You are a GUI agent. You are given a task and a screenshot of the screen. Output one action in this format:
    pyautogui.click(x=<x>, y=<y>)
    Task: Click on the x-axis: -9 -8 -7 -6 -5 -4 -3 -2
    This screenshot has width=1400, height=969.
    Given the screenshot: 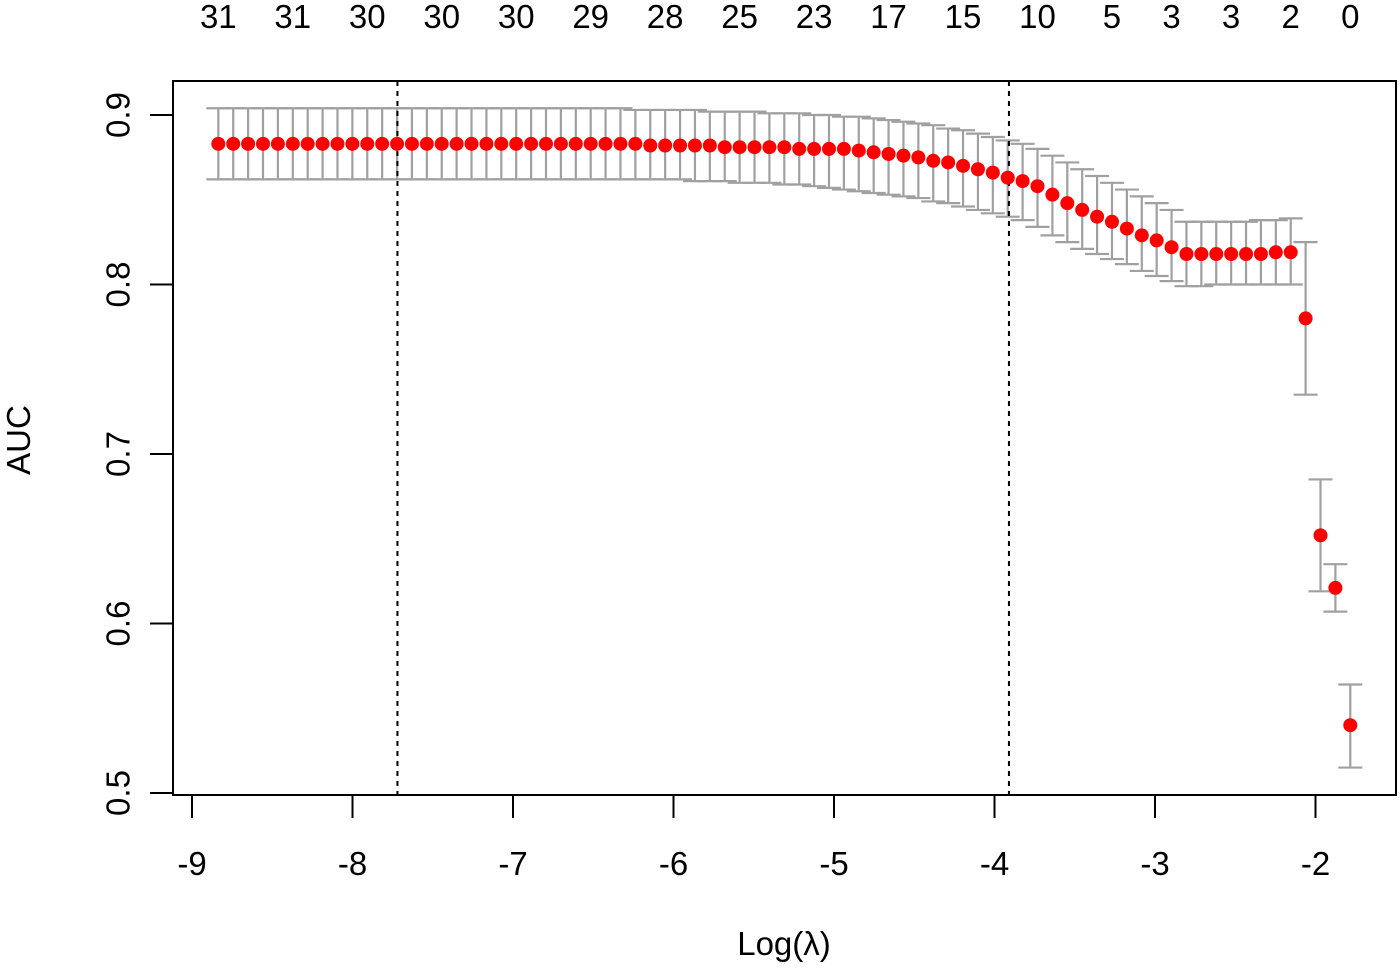 What is the action you would take?
    pyautogui.click(x=753, y=838)
    